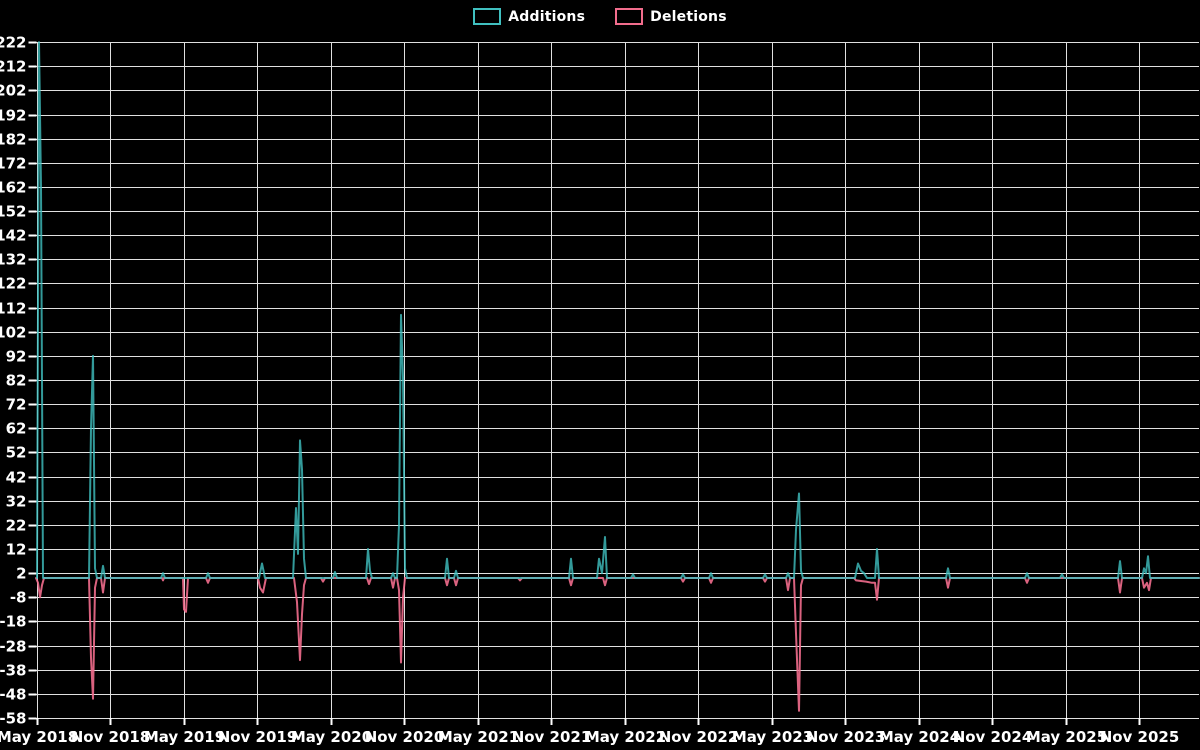  What do you see at coordinates (478, 737) in the screenshot?
I see `x-tick-label: May 2021` at bounding box center [478, 737].